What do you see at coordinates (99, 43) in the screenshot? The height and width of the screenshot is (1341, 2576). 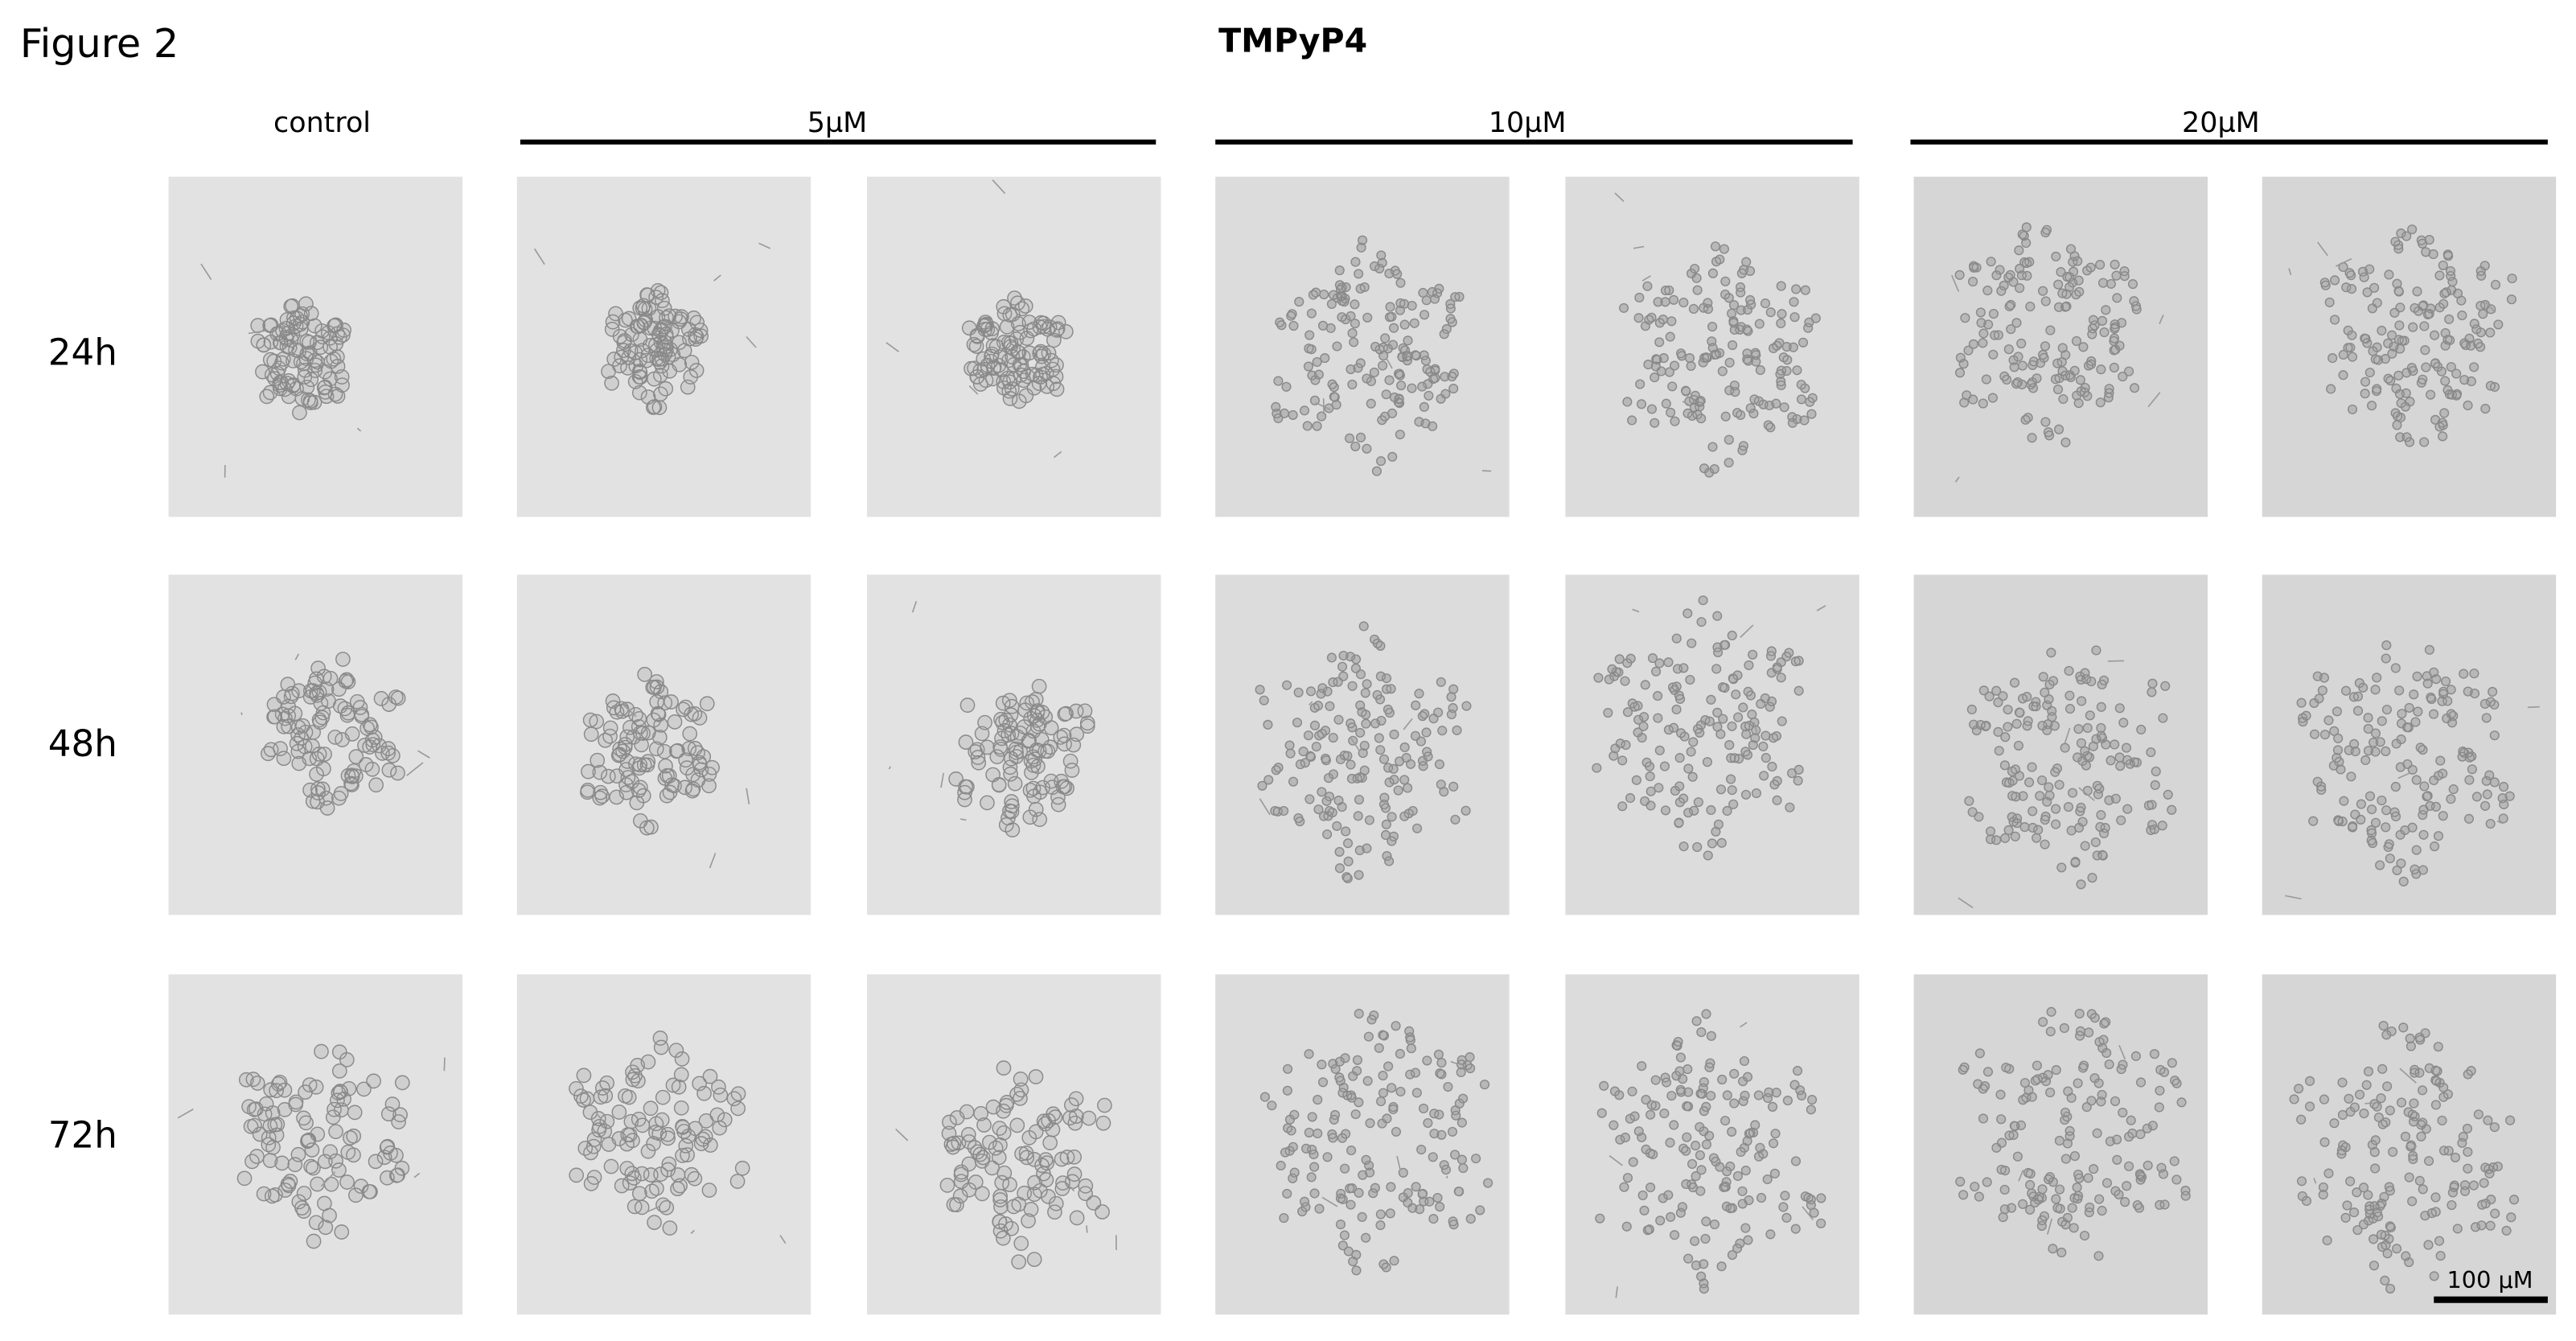 I see `figure-title: Figure 2` at bounding box center [99, 43].